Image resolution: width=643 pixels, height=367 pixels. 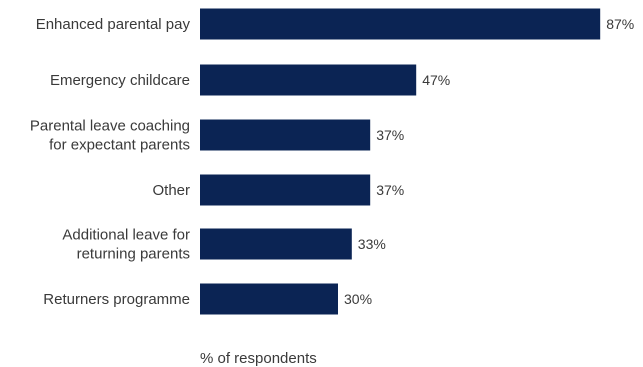 I want to click on value-label-3: 37%, so click(x=390, y=190).